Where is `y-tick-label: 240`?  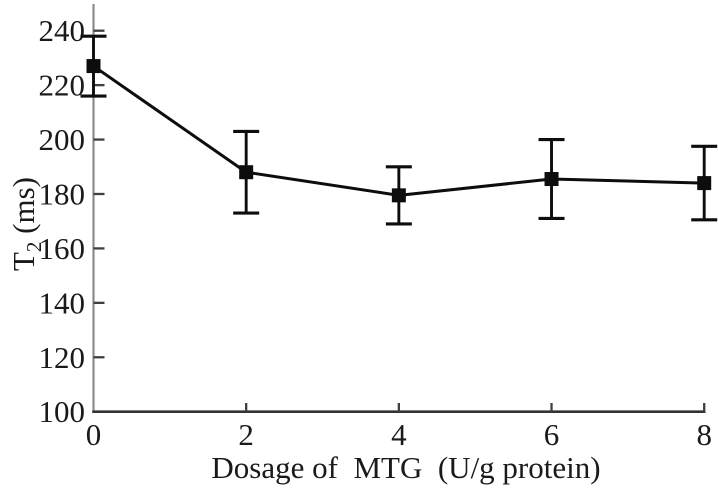
y-tick-label: 240 is located at coordinates (62, 30).